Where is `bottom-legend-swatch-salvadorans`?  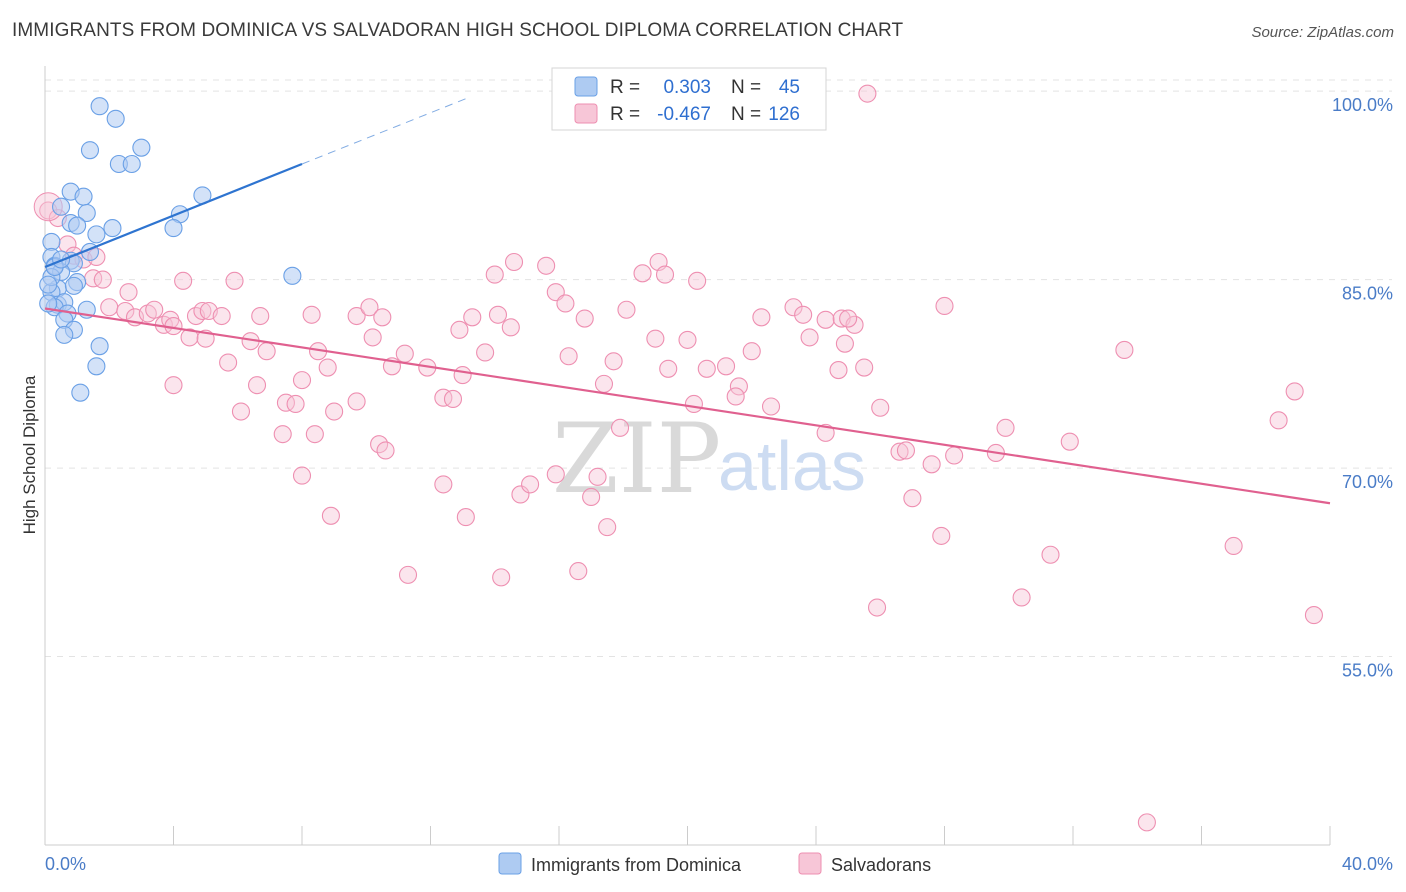 bottom-legend-swatch-salvadorans is located at coordinates (810, 863).